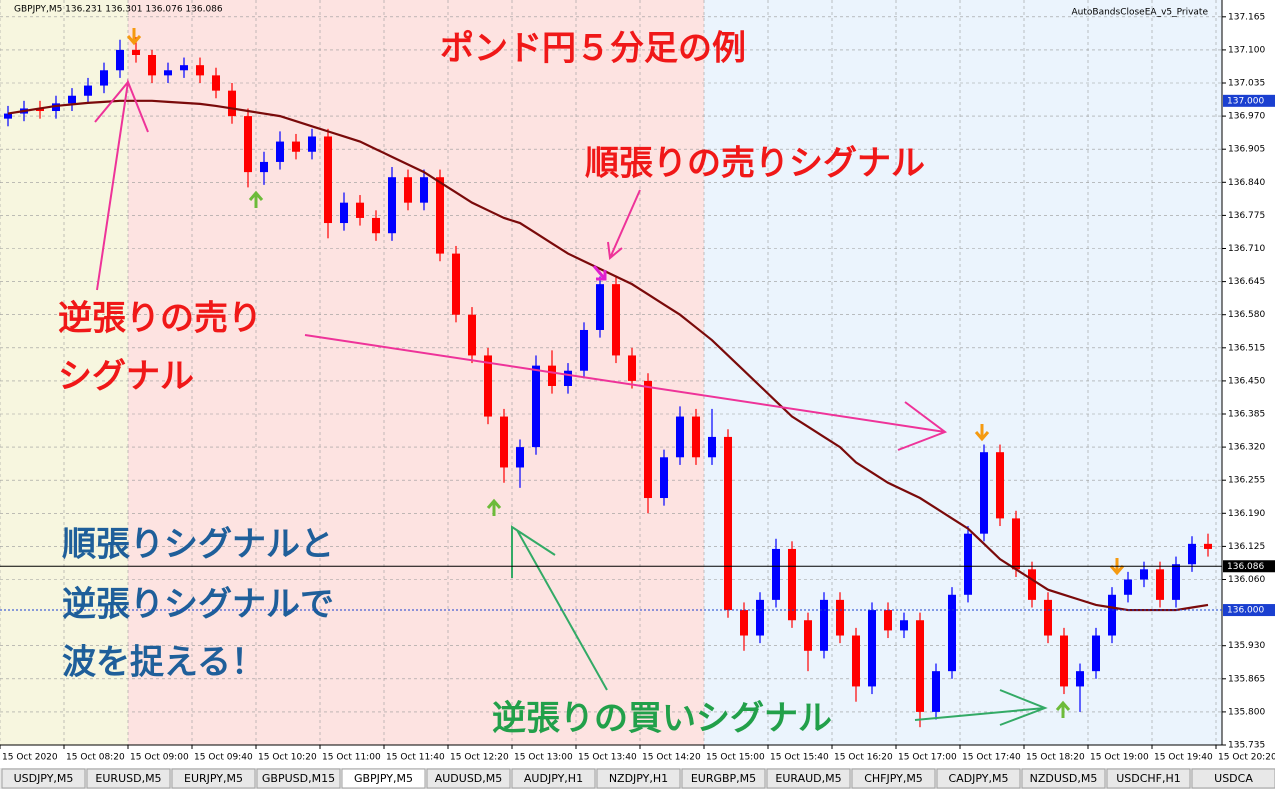 Image resolution: width=1275 pixels, height=793 pixels. I want to click on x-tick-label: 15 Oct 08:20, so click(95, 758).